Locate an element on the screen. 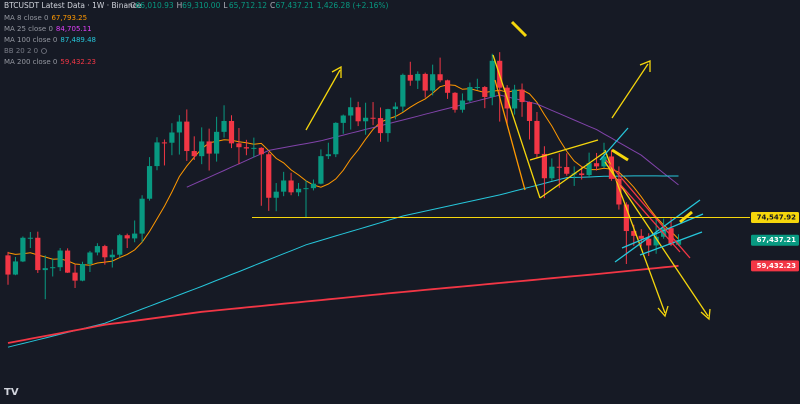  ohlc-key: L is located at coordinates (225, 5).